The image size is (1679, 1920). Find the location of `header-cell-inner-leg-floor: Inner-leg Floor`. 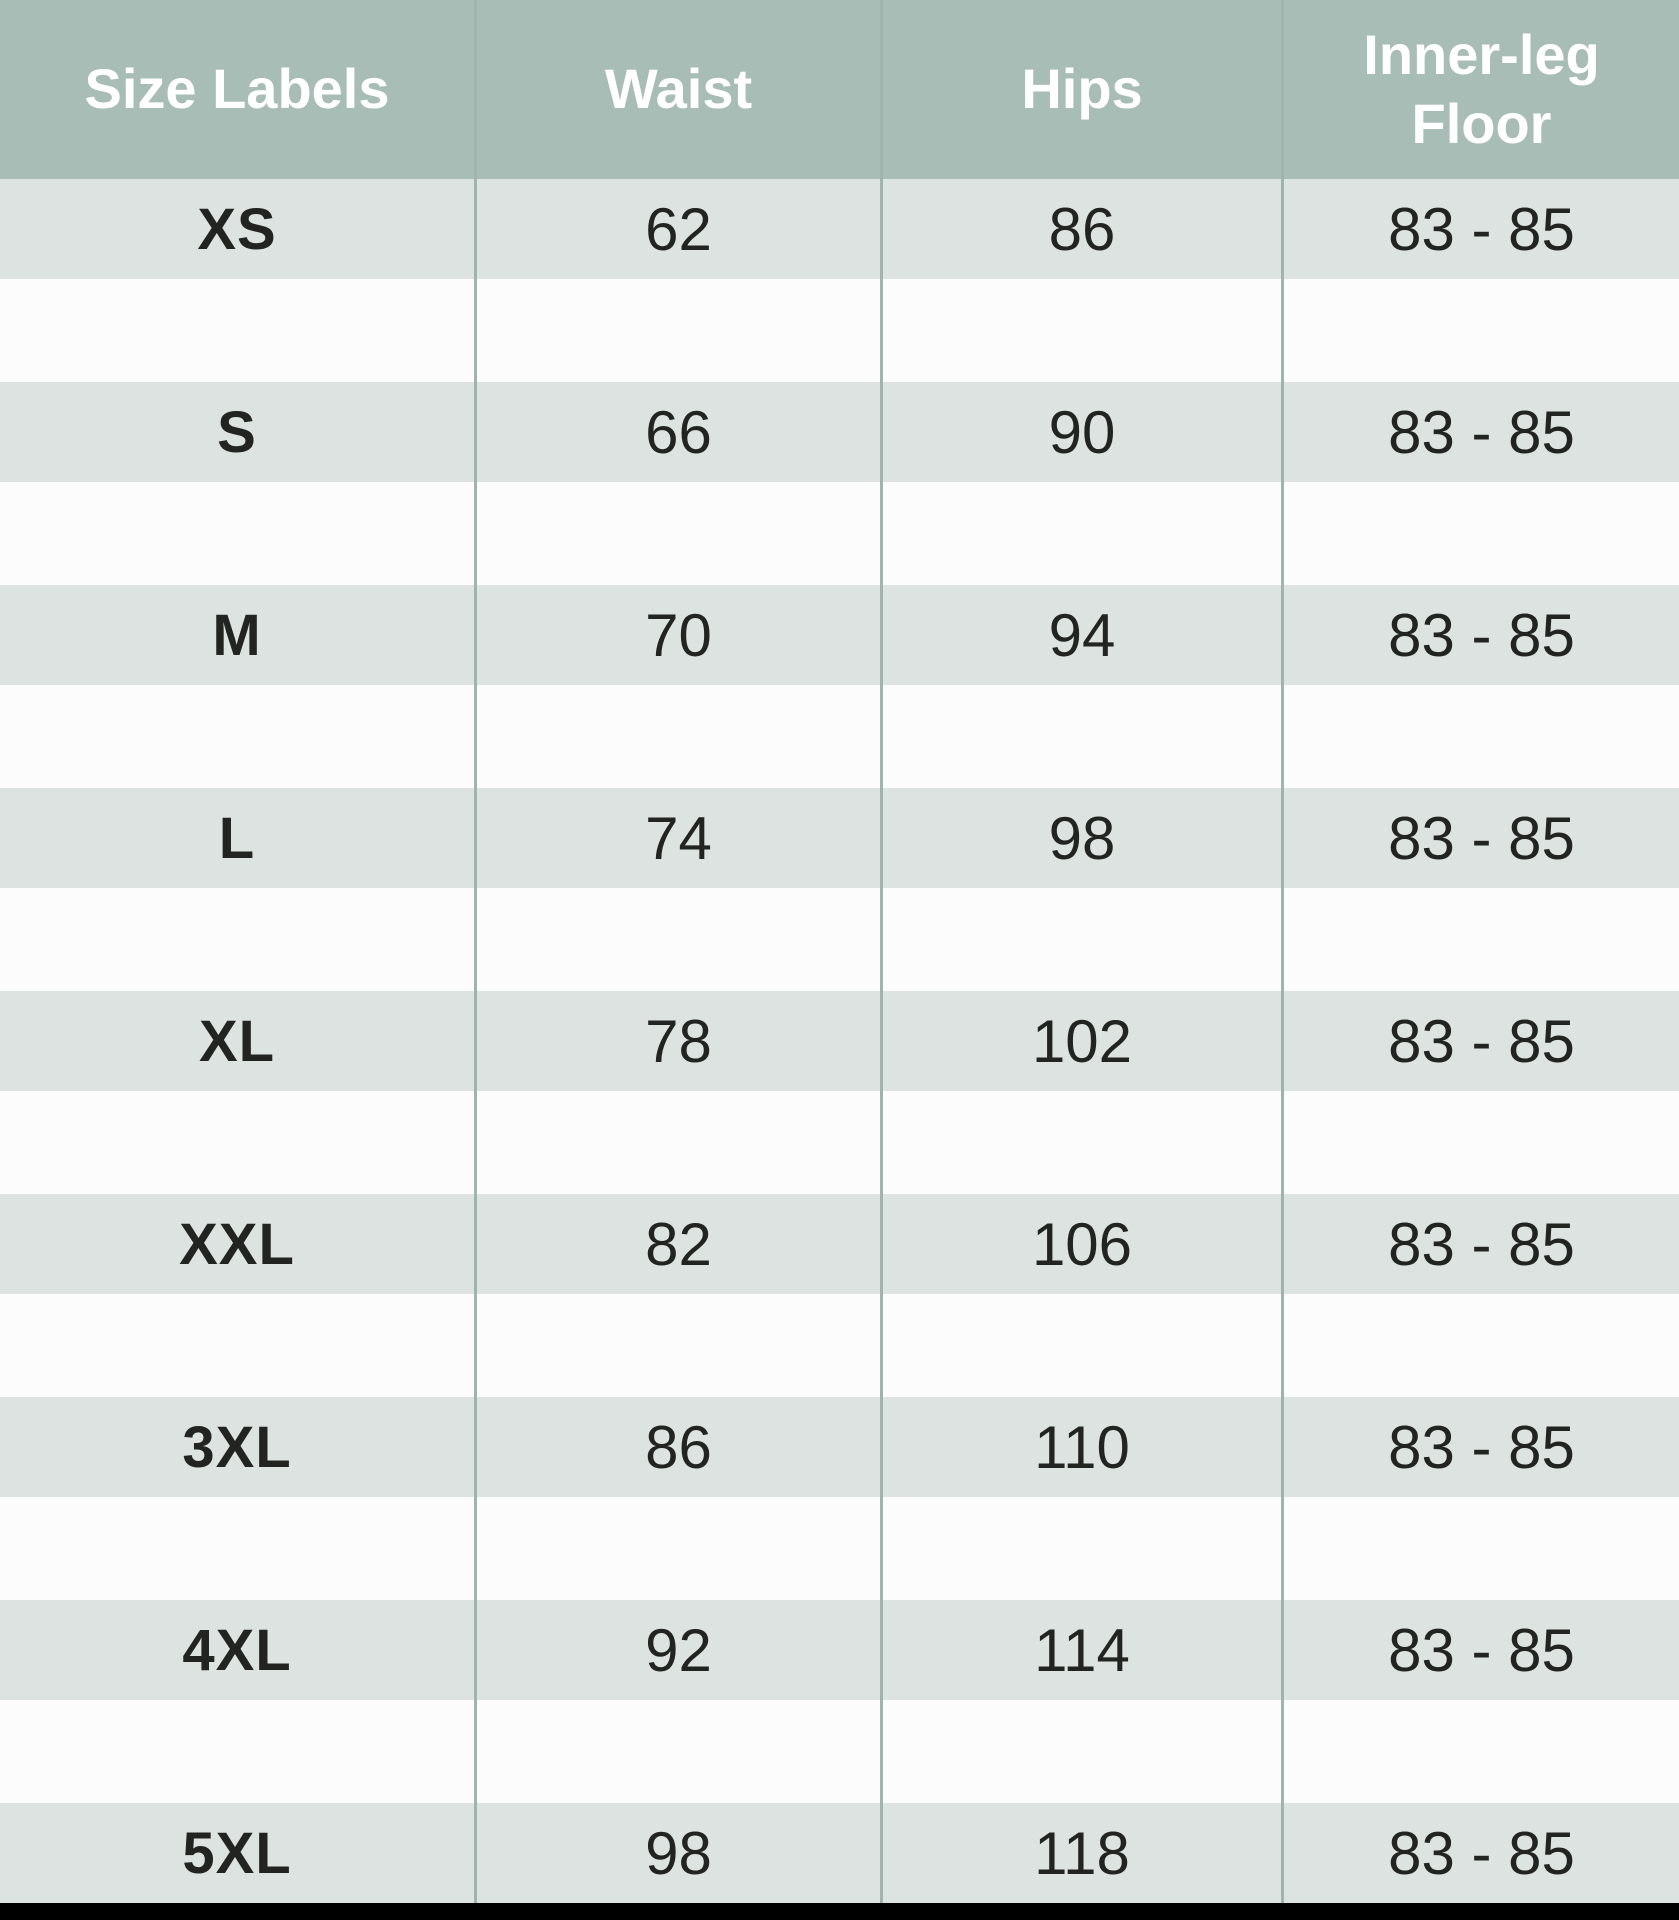

header-cell-inner-leg-floor: Inner-leg Floor is located at coordinates (1480, 89).